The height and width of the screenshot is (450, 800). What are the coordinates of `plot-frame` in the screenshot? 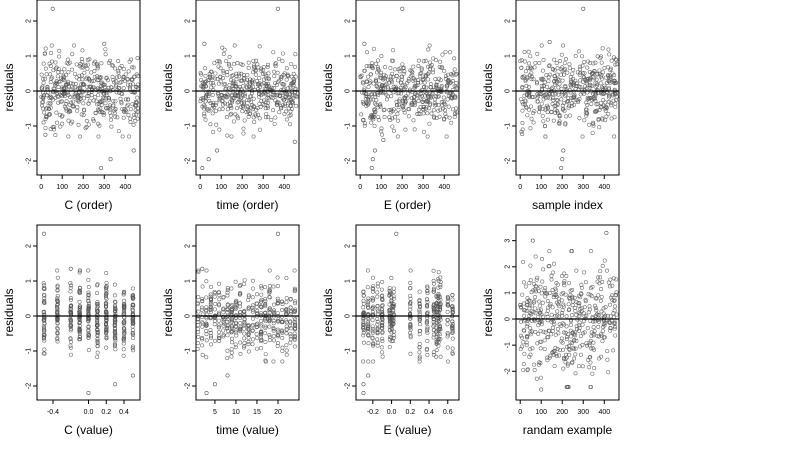 It's located at (567, 88).